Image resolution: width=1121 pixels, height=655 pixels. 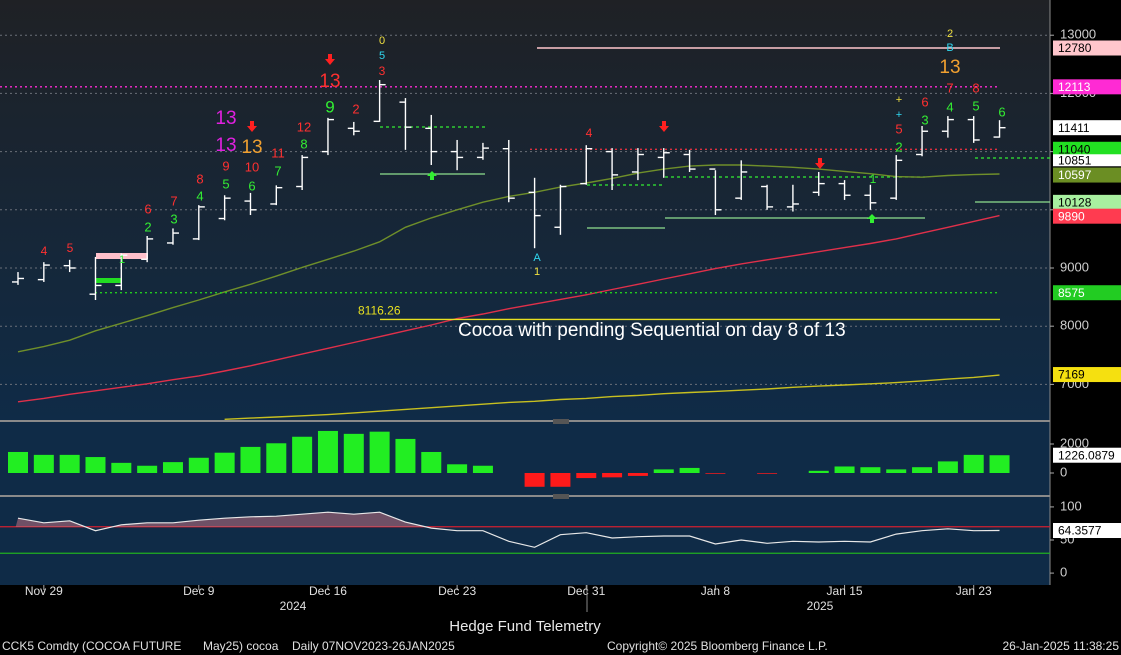 I want to click on footer-contract: May25) cocoa, so click(x=241, y=646).